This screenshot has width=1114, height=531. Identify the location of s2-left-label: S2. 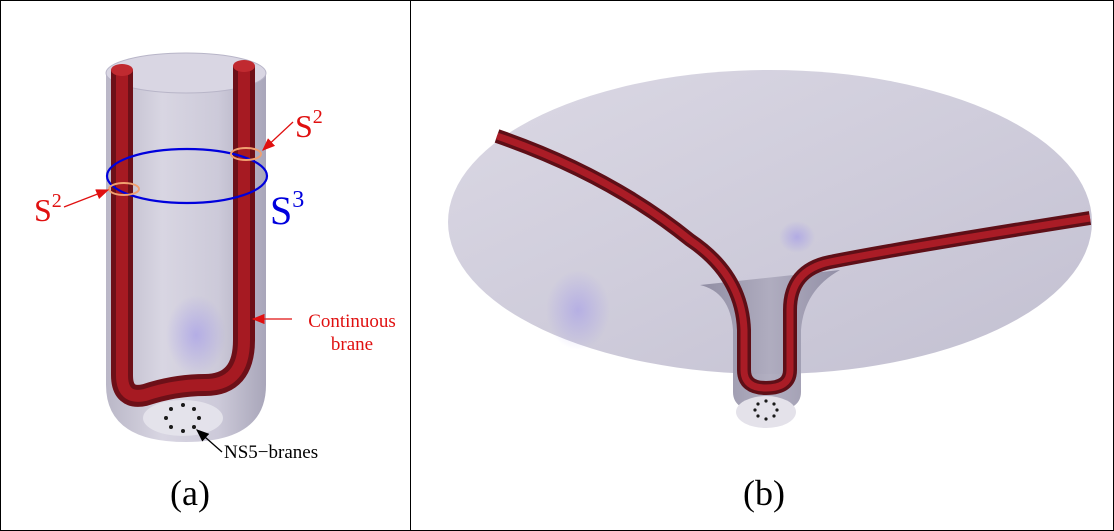
(48, 209).